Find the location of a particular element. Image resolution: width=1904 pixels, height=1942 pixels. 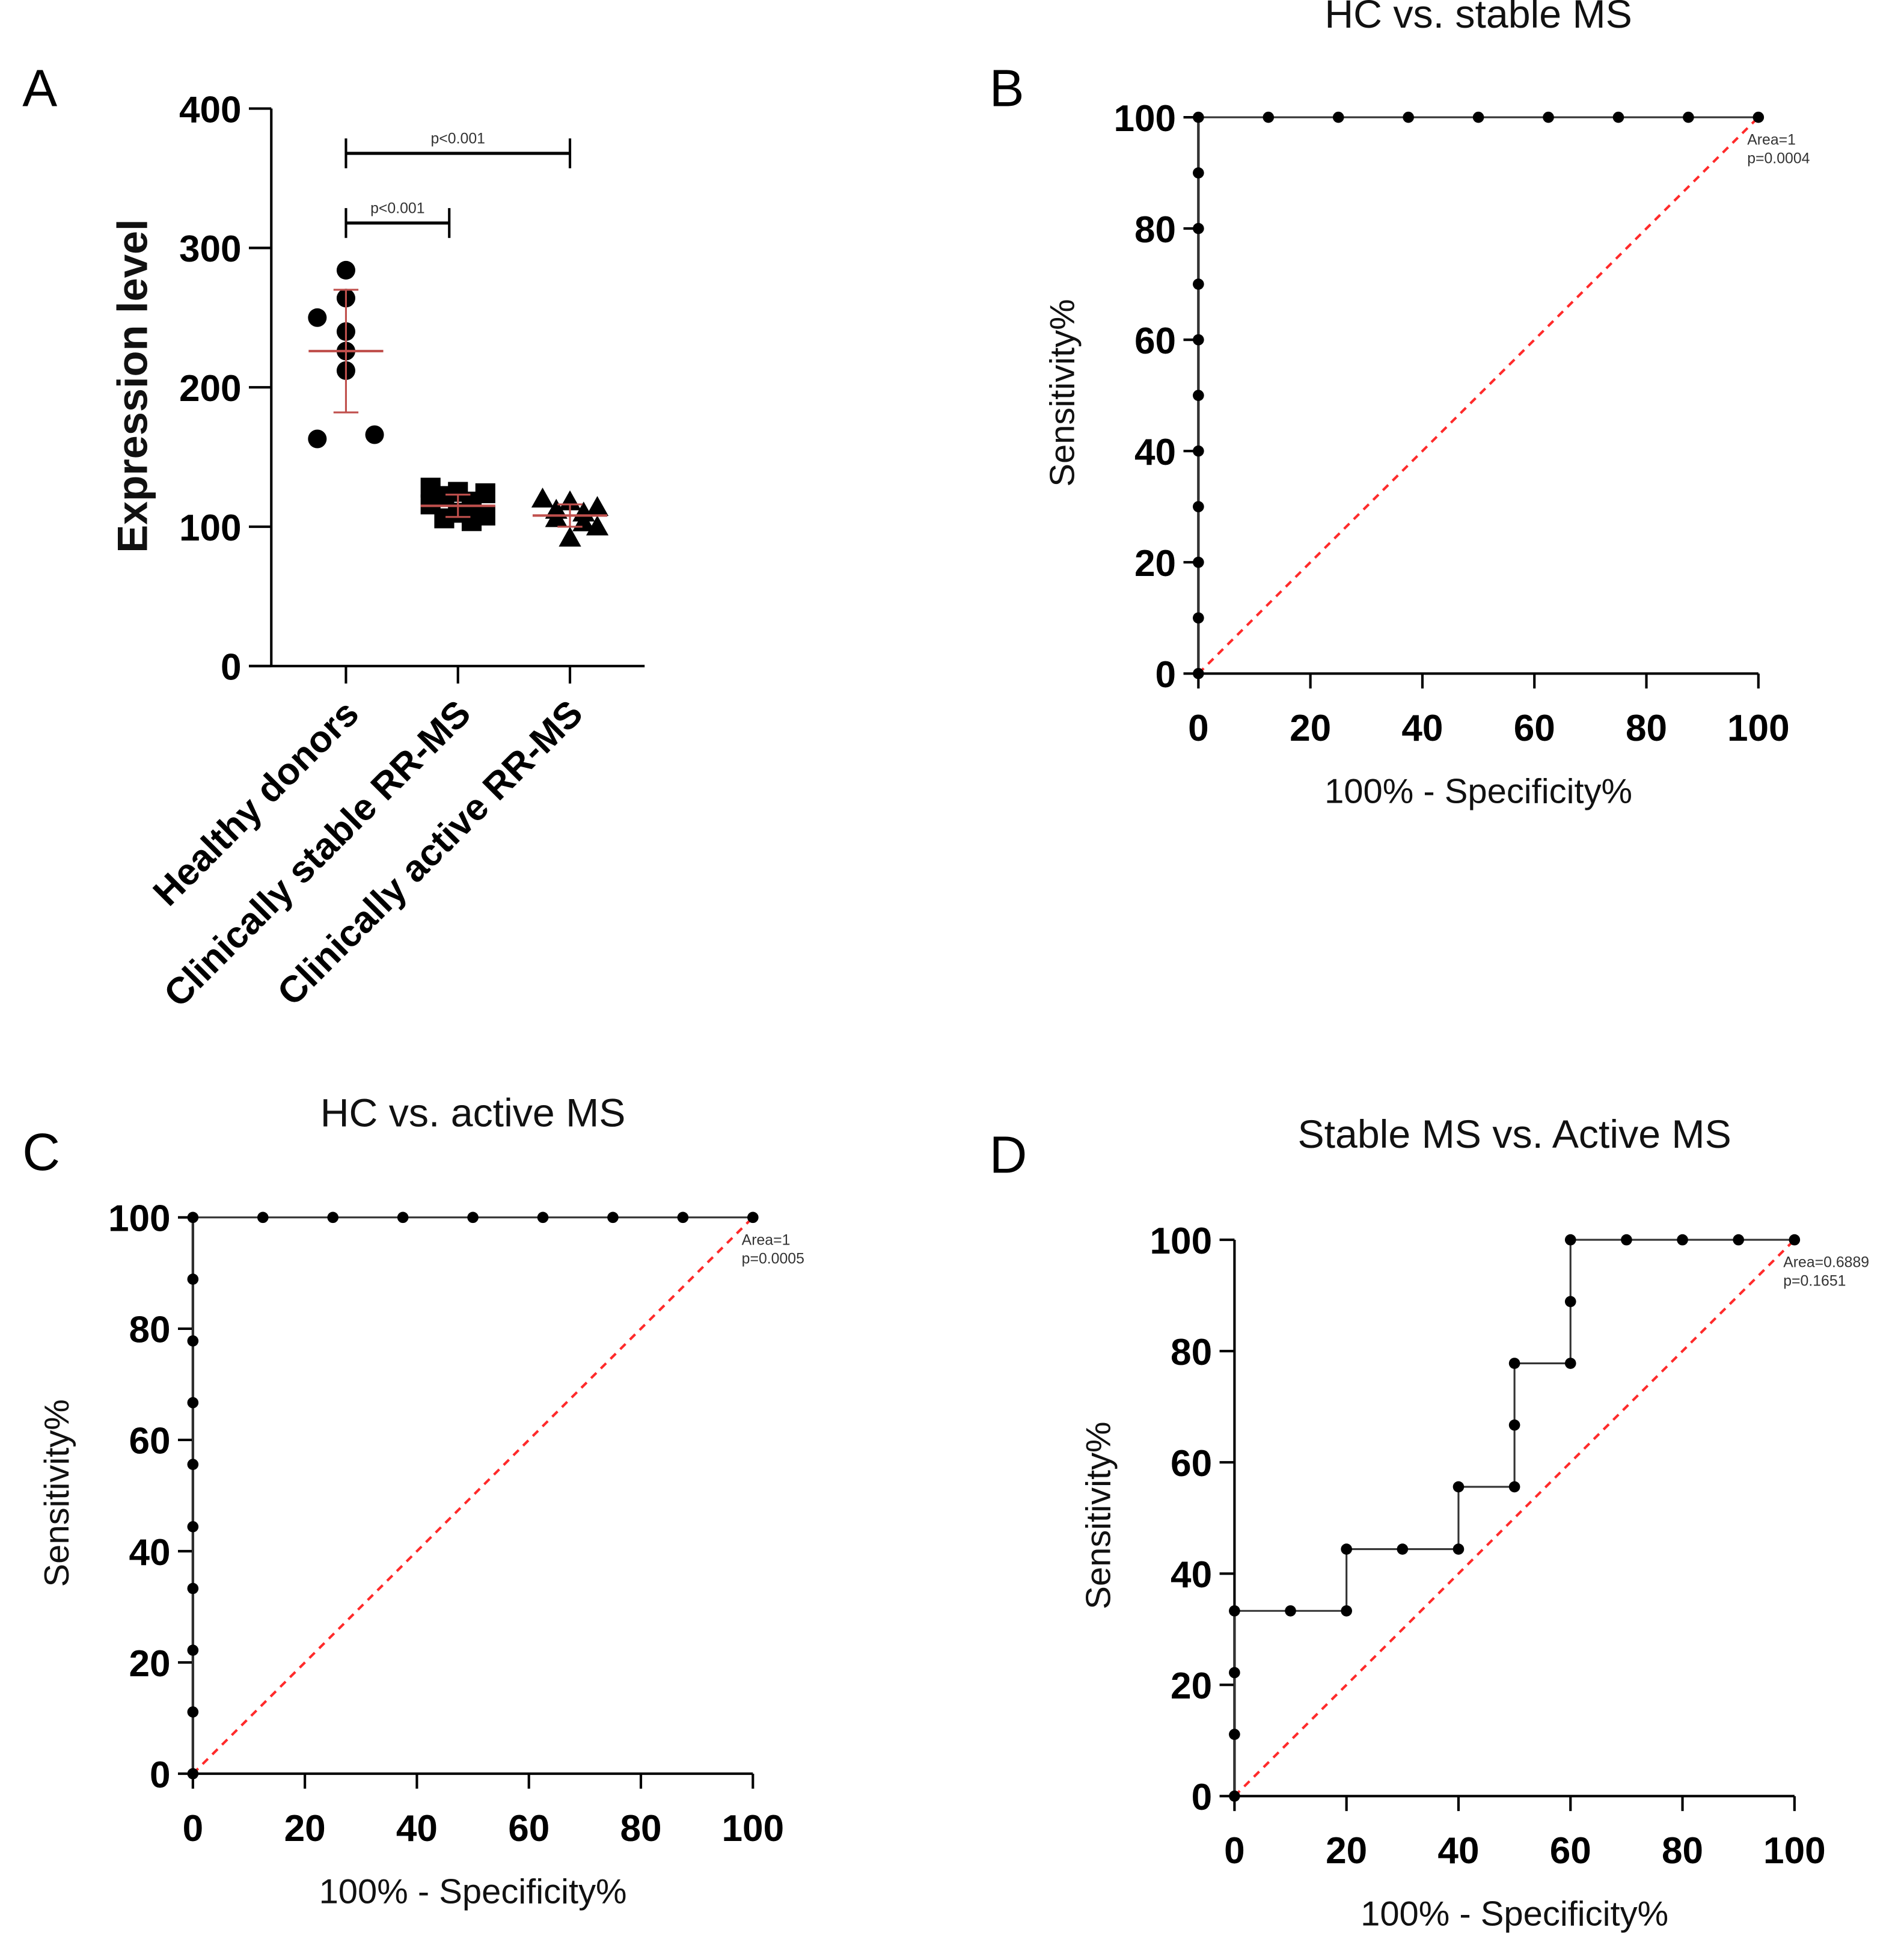

p-value-annotation: p<0.001 is located at coordinates (458, 138).